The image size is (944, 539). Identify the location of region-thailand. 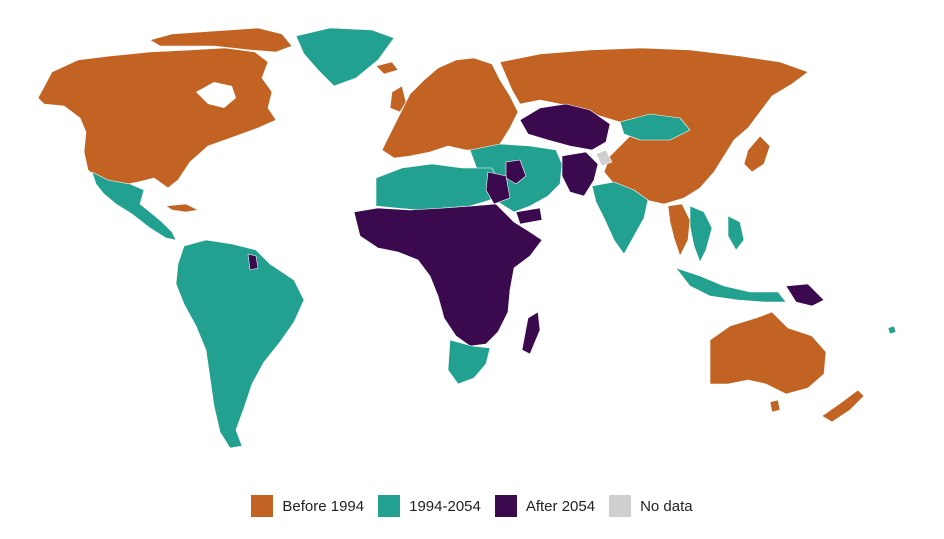
(679, 230).